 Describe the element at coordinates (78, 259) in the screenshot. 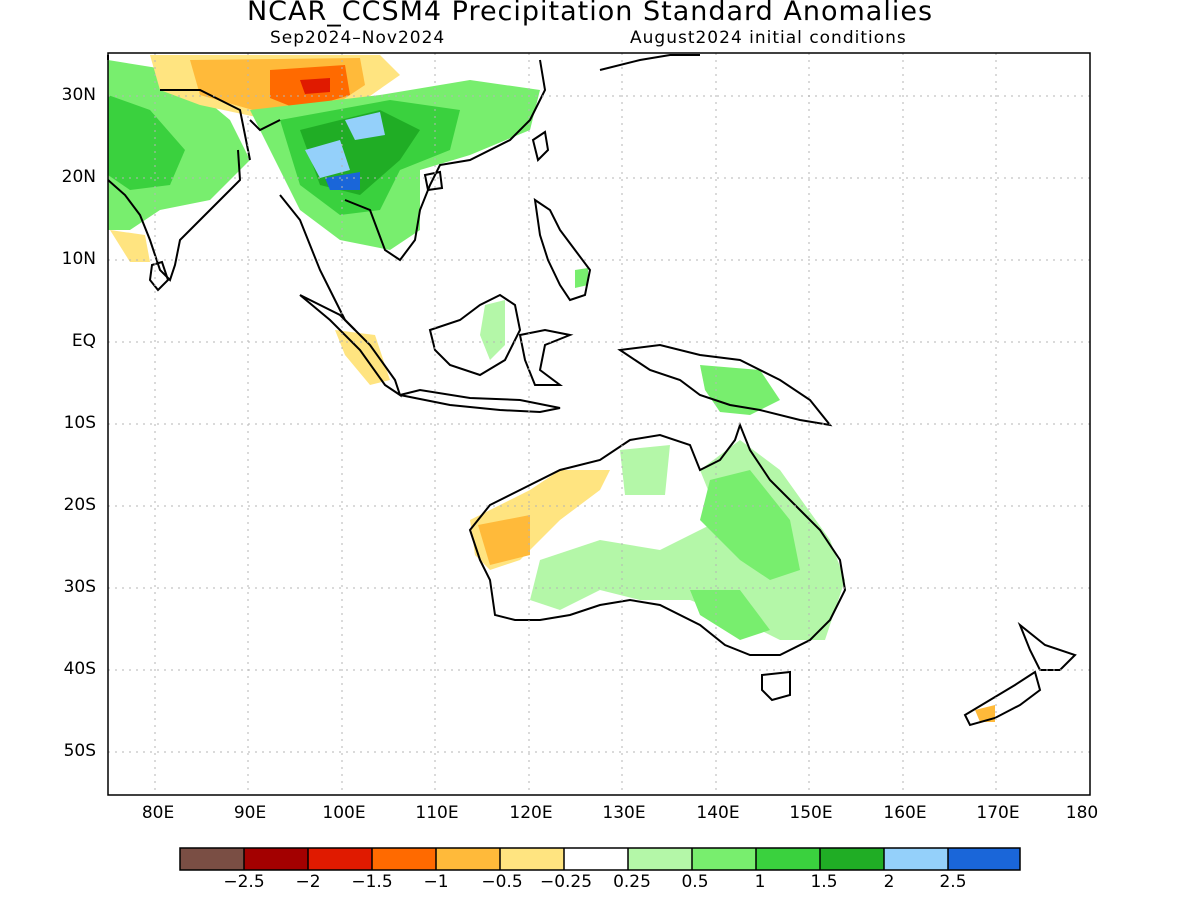

I see `lat-tick-label: 10N` at that location.